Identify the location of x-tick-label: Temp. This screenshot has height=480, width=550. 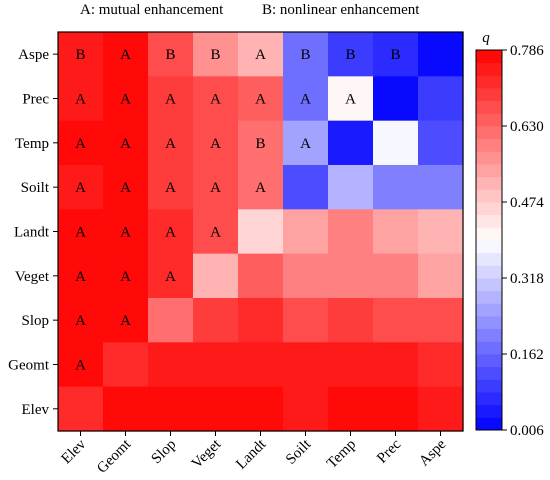
(341, 453).